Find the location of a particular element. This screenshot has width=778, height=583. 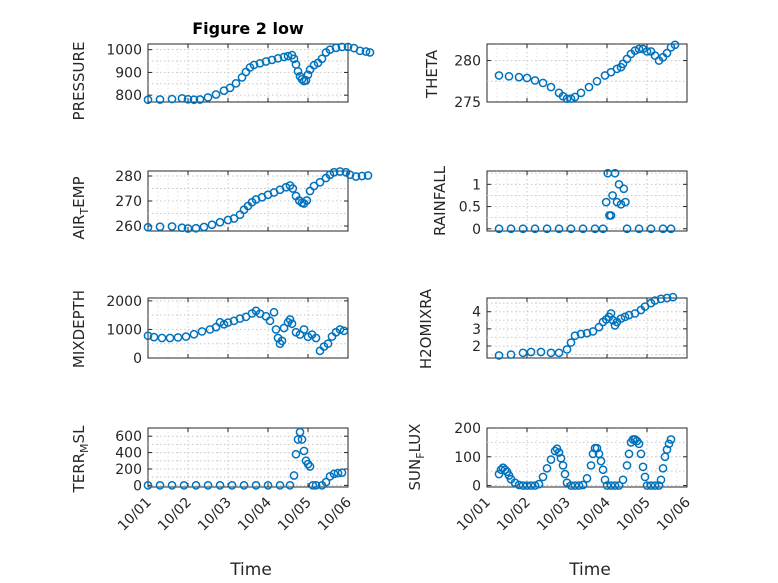

subplot-5: 0 1000 2000 MIXDEPTH is located at coordinates (209, 329).